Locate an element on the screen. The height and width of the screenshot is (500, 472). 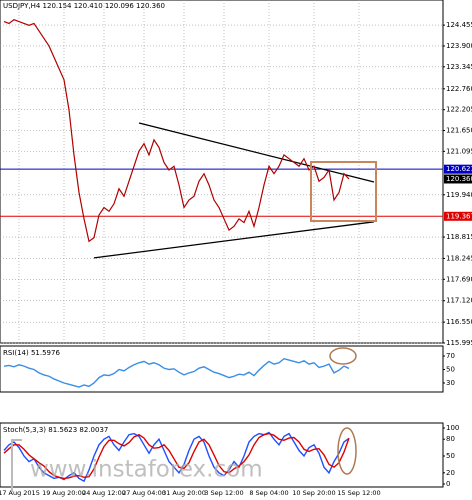
x-tick-label: 24 Aug 12:00 is located at coordinates (104, 493).